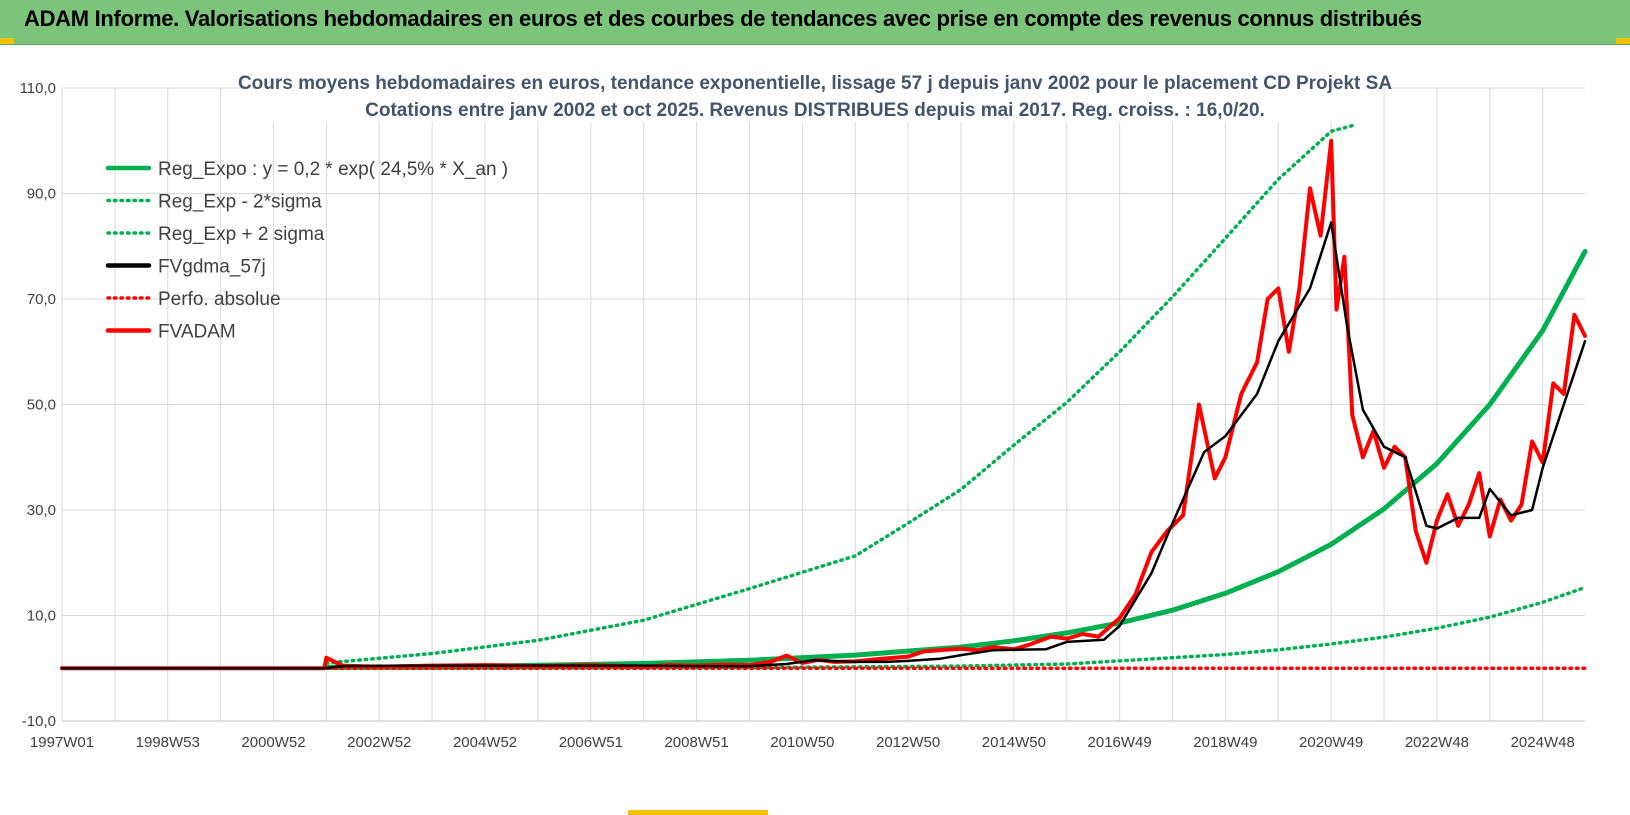 The width and height of the screenshot is (1630, 815). What do you see at coordinates (41, 194) in the screenshot?
I see `y-tick-label: 90,0` at bounding box center [41, 194].